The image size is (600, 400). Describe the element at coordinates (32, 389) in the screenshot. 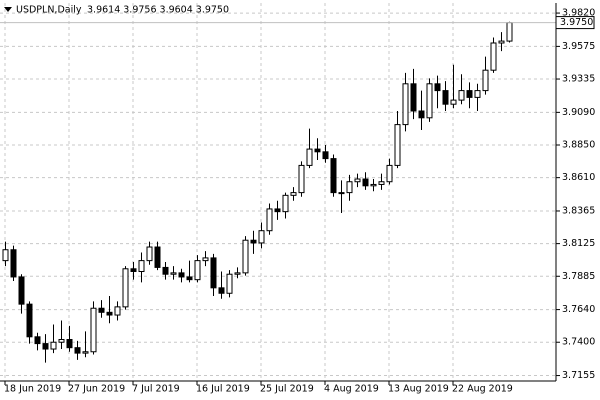

I see `x-tick-label: 18 Jun 2019` at that location.